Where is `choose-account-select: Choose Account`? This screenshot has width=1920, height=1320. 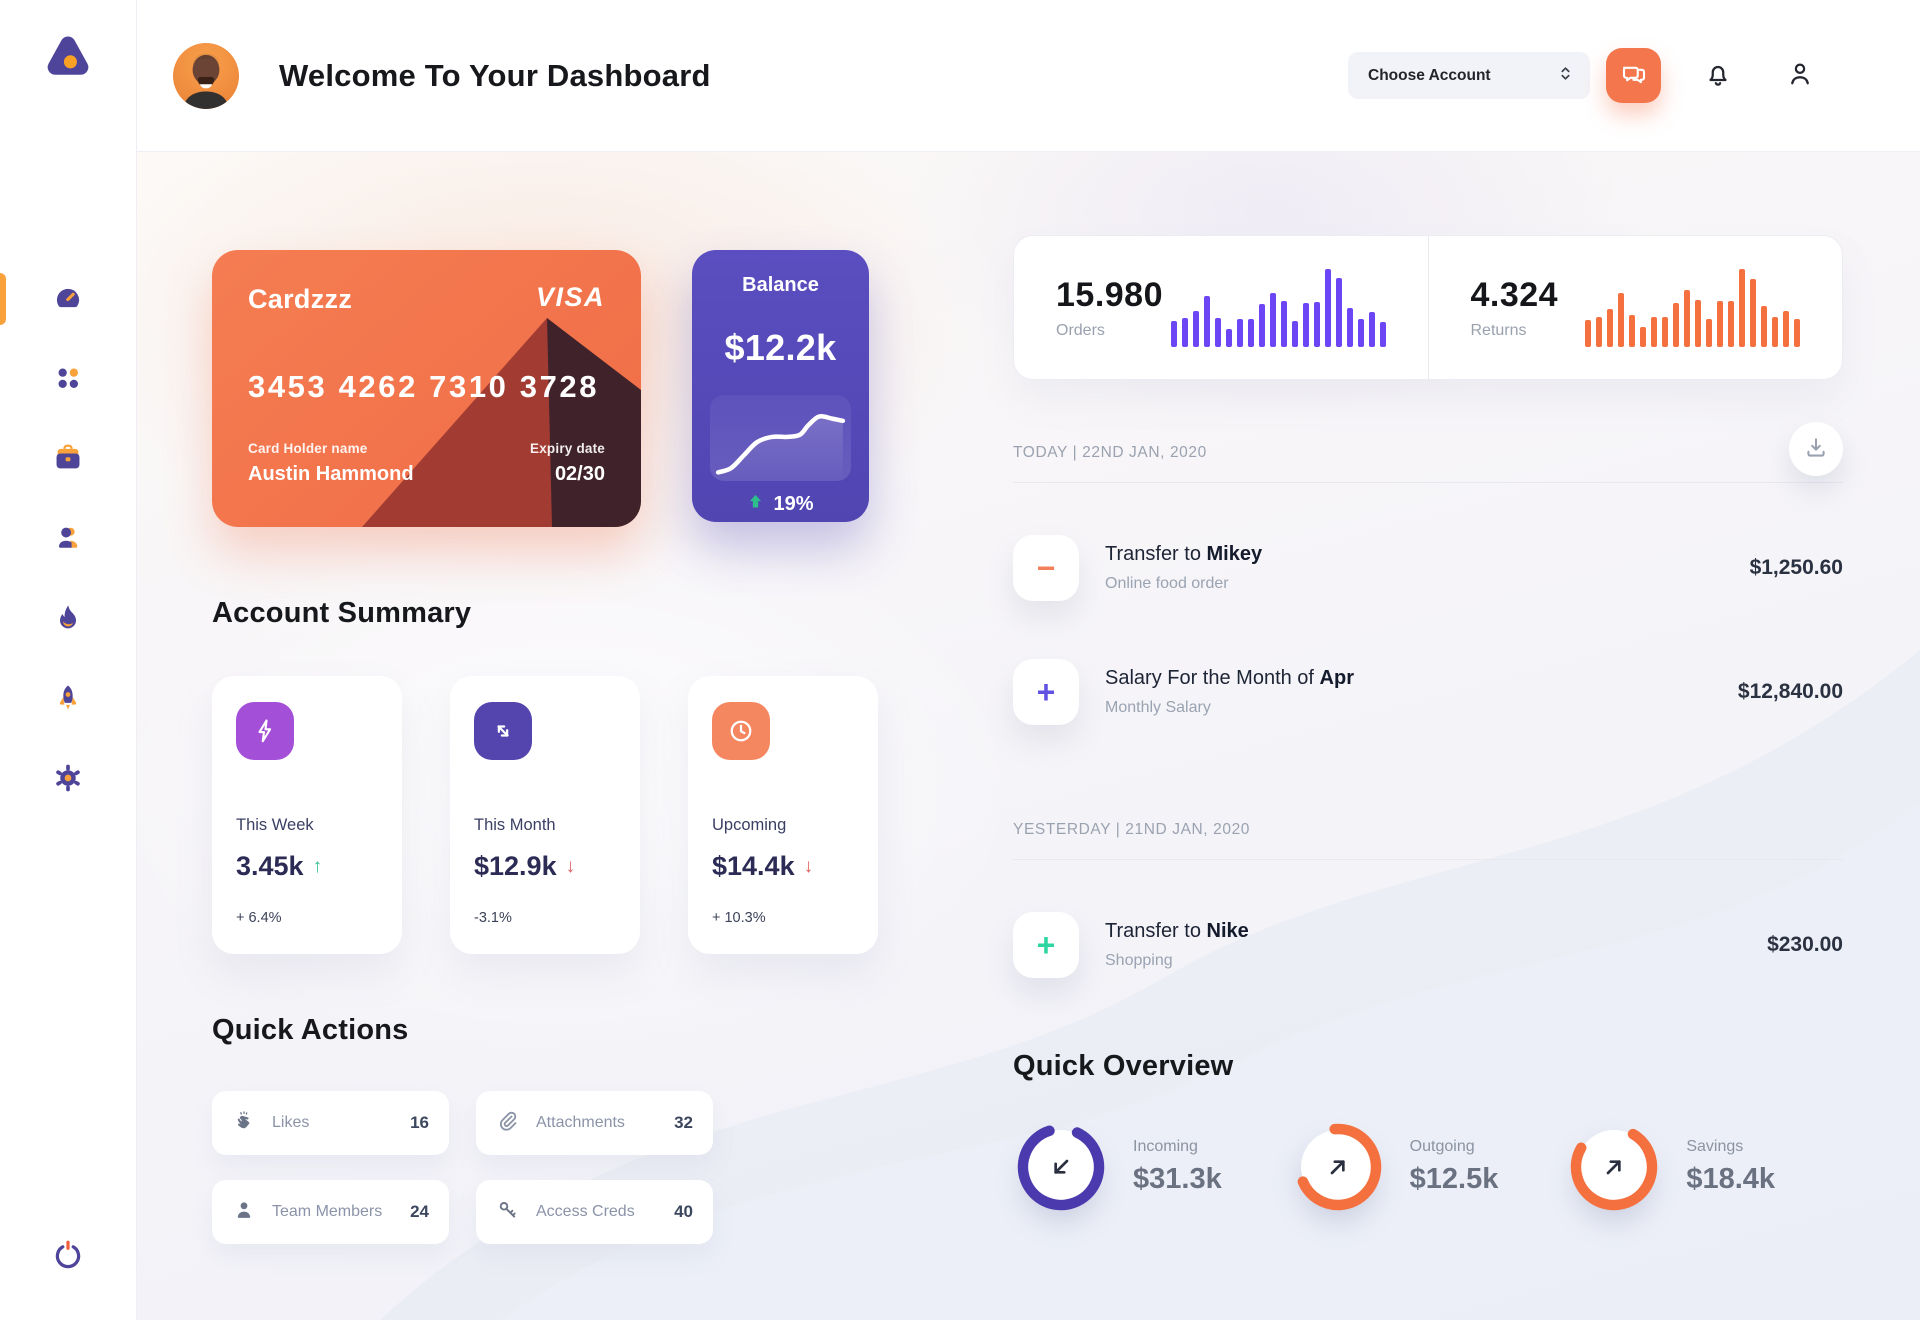 choose-account-select: Choose Account is located at coordinates (1469, 75).